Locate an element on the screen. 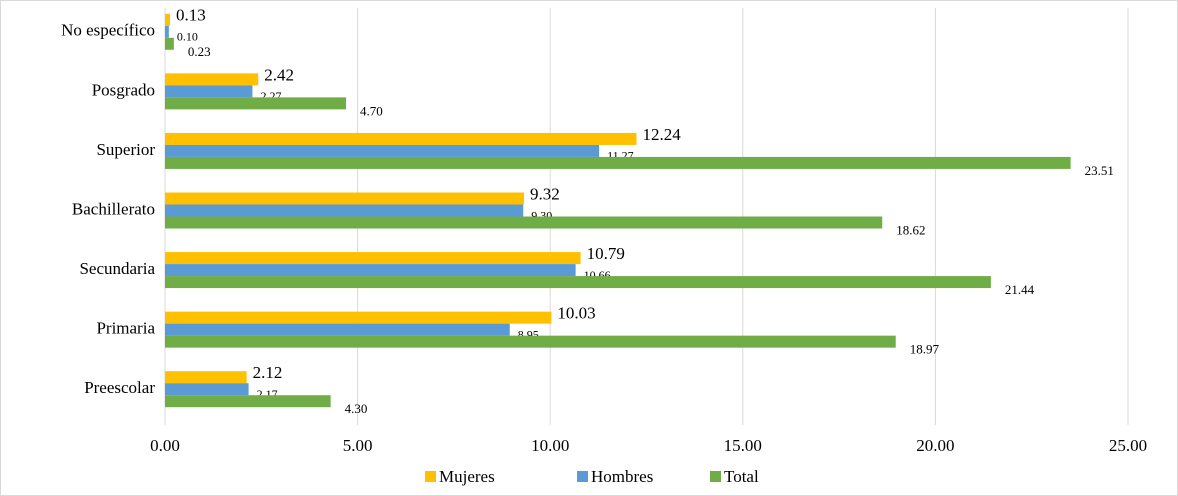  data-label: 2.42 is located at coordinates (279, 74).